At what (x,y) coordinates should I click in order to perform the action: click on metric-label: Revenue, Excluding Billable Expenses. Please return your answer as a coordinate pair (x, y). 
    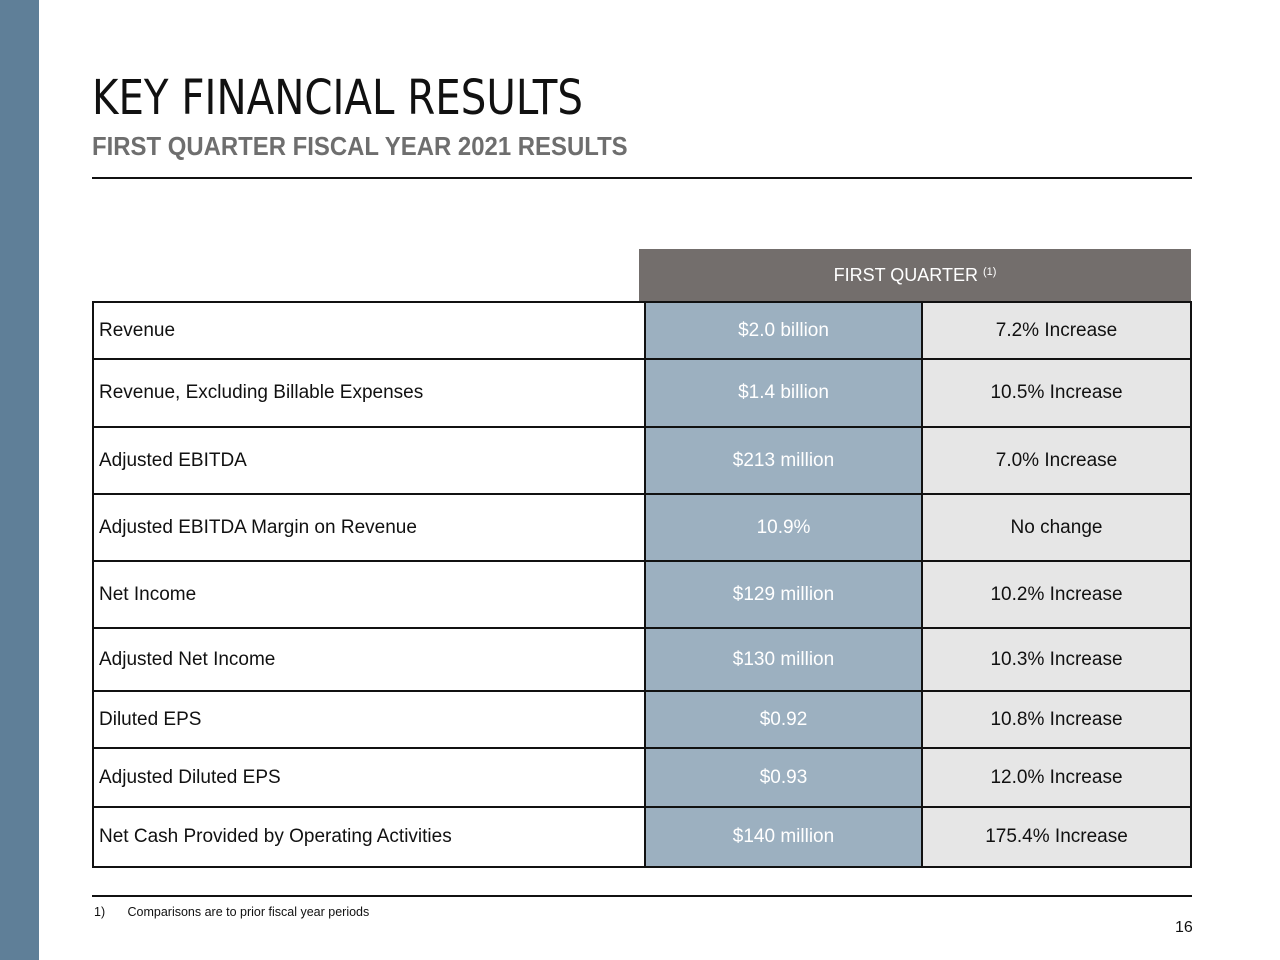
    Looking at the image, I should click on (369, 393).